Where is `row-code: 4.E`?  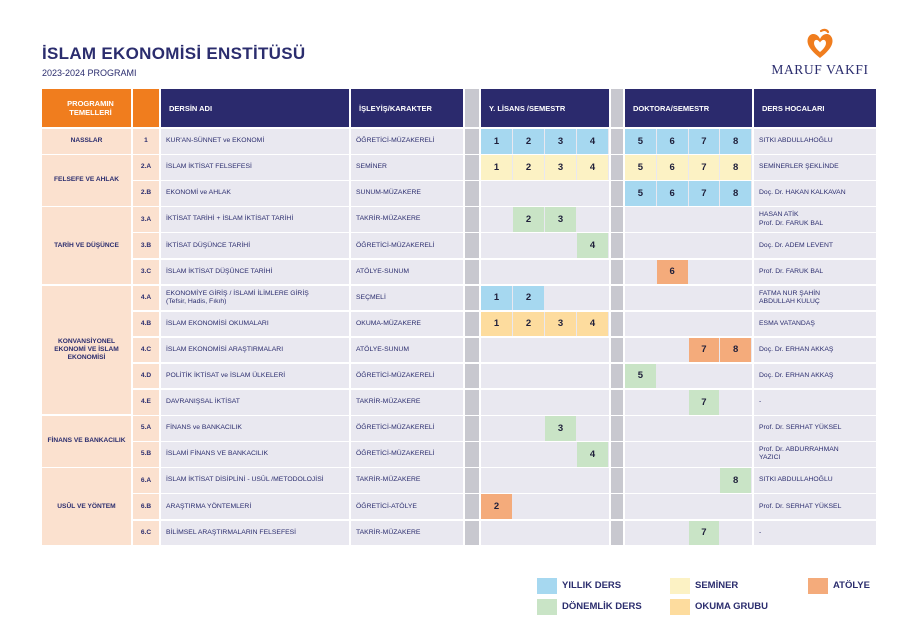 row-code: 4.E is located at coordinates (146, 402).